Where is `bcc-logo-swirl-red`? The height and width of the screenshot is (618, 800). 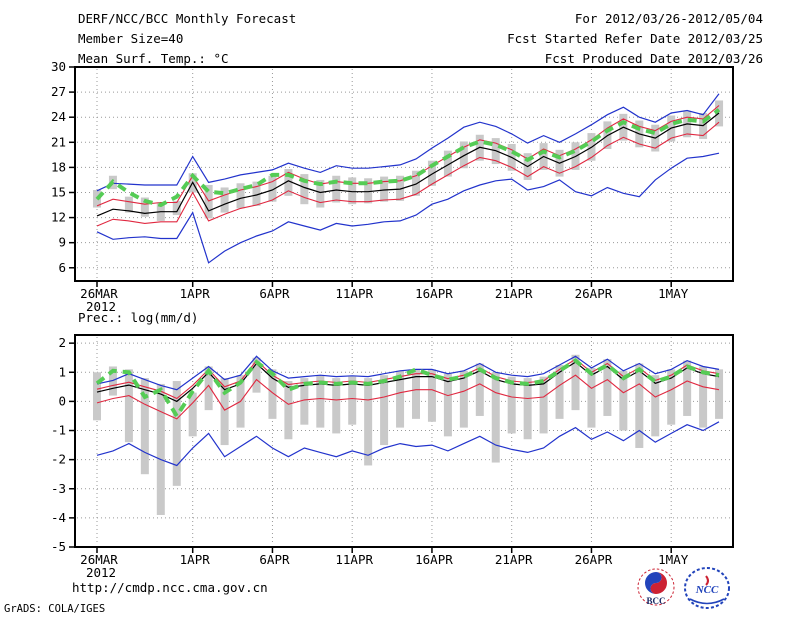 bcc-logo-swirl-red is located at coordinates (658, 583).